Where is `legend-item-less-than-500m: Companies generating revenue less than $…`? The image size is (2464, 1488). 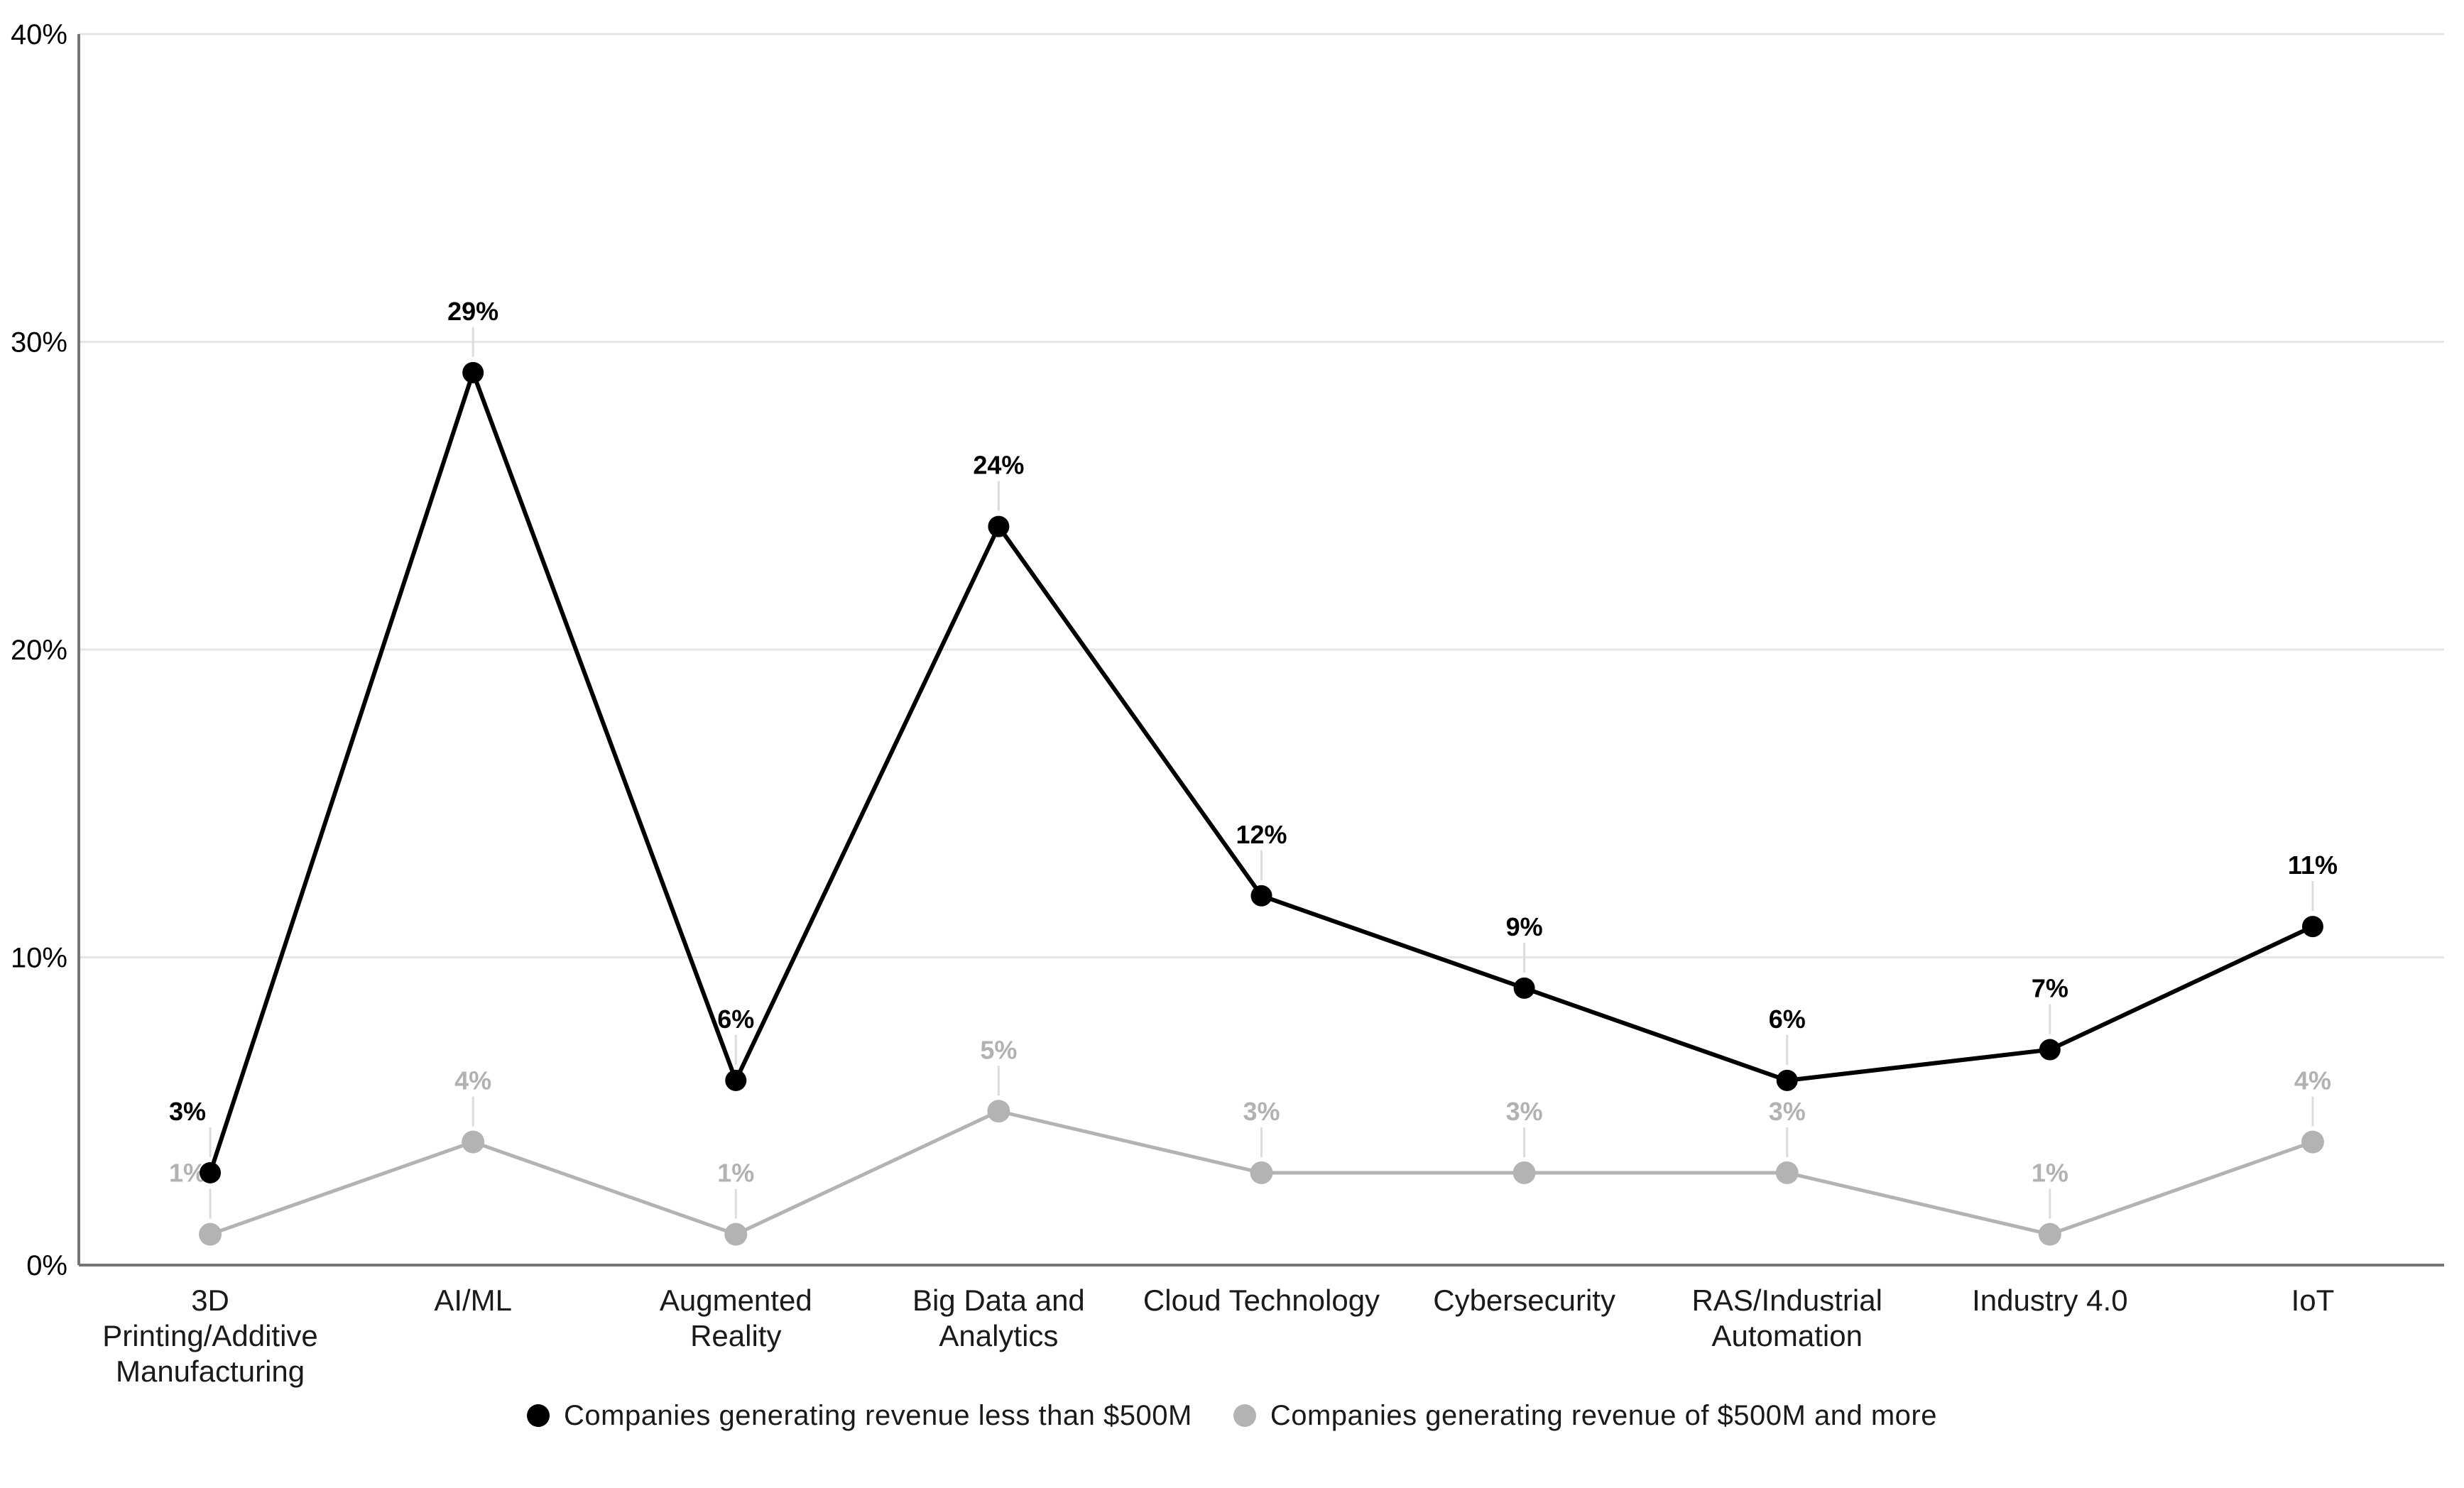
legend-item-less-than-500m: Companies generating revenue less than $… is located at coordinates (859, 1416).